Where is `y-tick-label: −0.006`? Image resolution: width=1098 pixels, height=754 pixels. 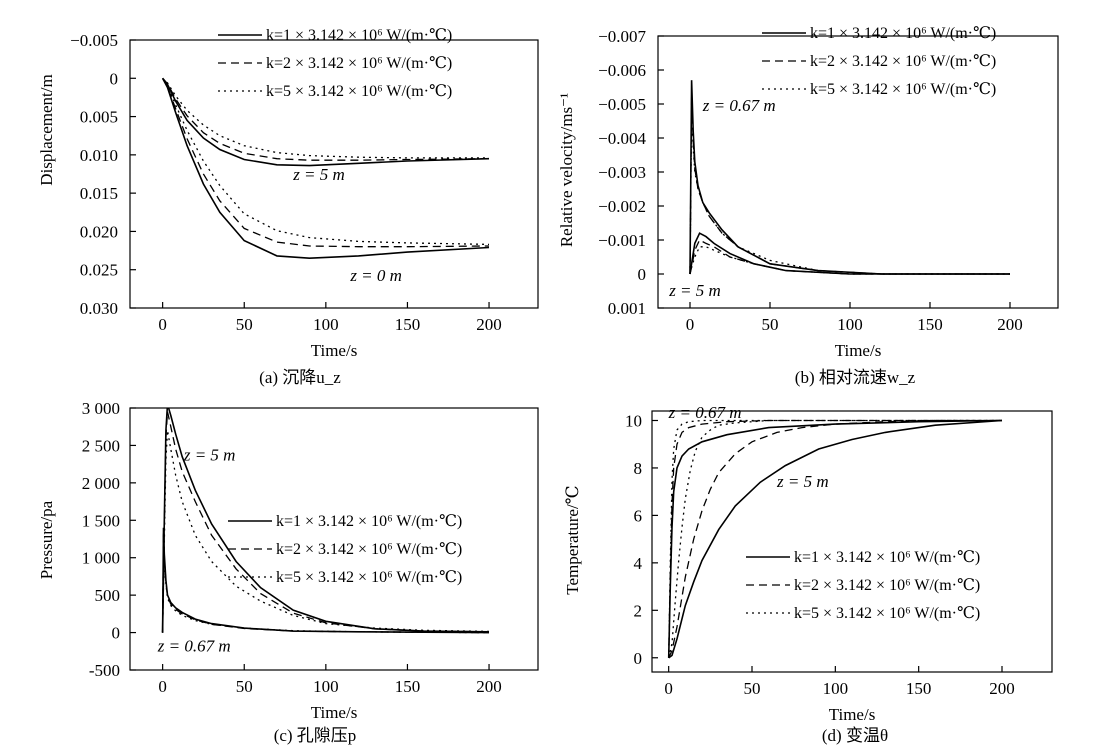
y-tick-label: −0.006 is located at coordinates (622, 70).